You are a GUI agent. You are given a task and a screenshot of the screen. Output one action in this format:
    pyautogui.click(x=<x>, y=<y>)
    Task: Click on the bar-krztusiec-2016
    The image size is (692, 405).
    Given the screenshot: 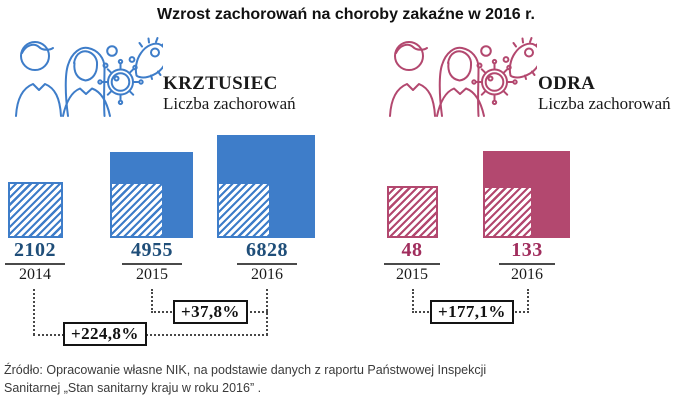 What is the action you would take?
    pyautogui.click(x=266, y=186)
    